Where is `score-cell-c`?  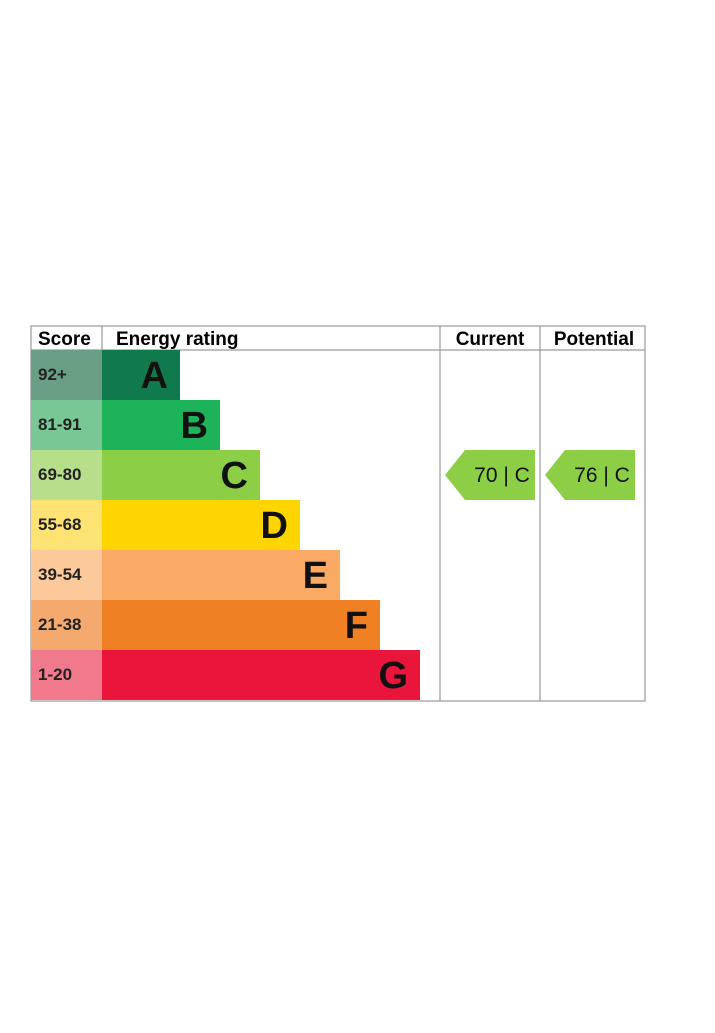
score-cell-c is located at coordinates (66, 475).